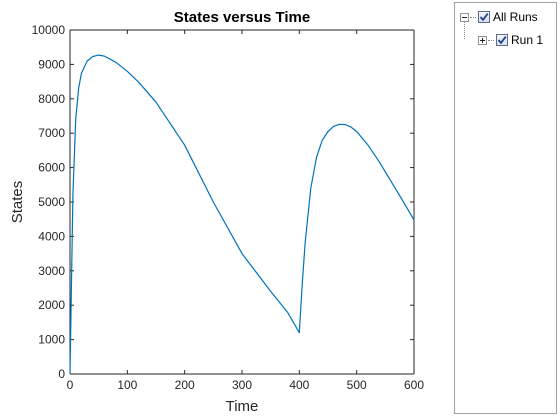 The height and width of the screenshot is (420, 560). Describe the element at coordinates (414, 385) in the screenshot. I see `x-tick-label: 600` at that location.